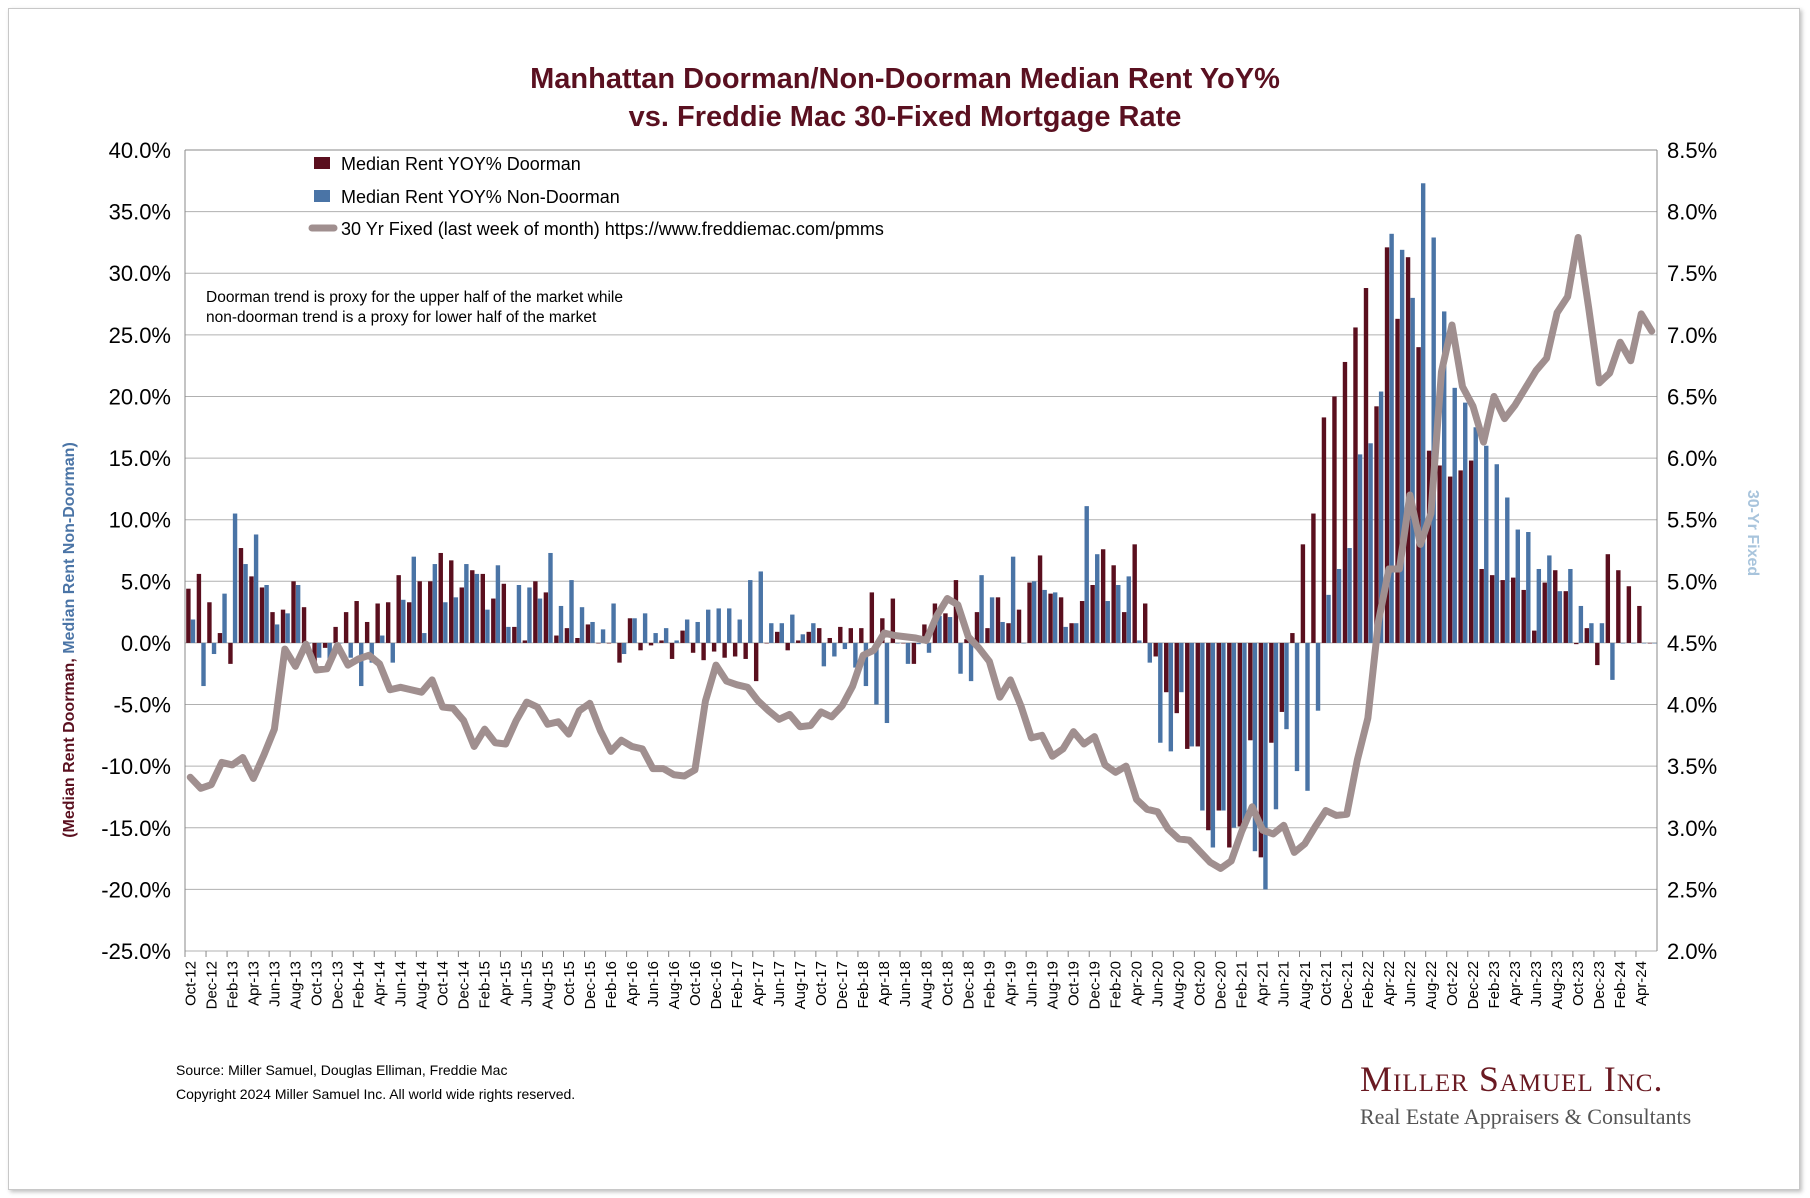 This screenshot has width=1810, height=1198. What do you see at coordinates (140, 212) in the screenshot?
I see `y-tick-label: 35.0%` at bounding box center [140, 212].